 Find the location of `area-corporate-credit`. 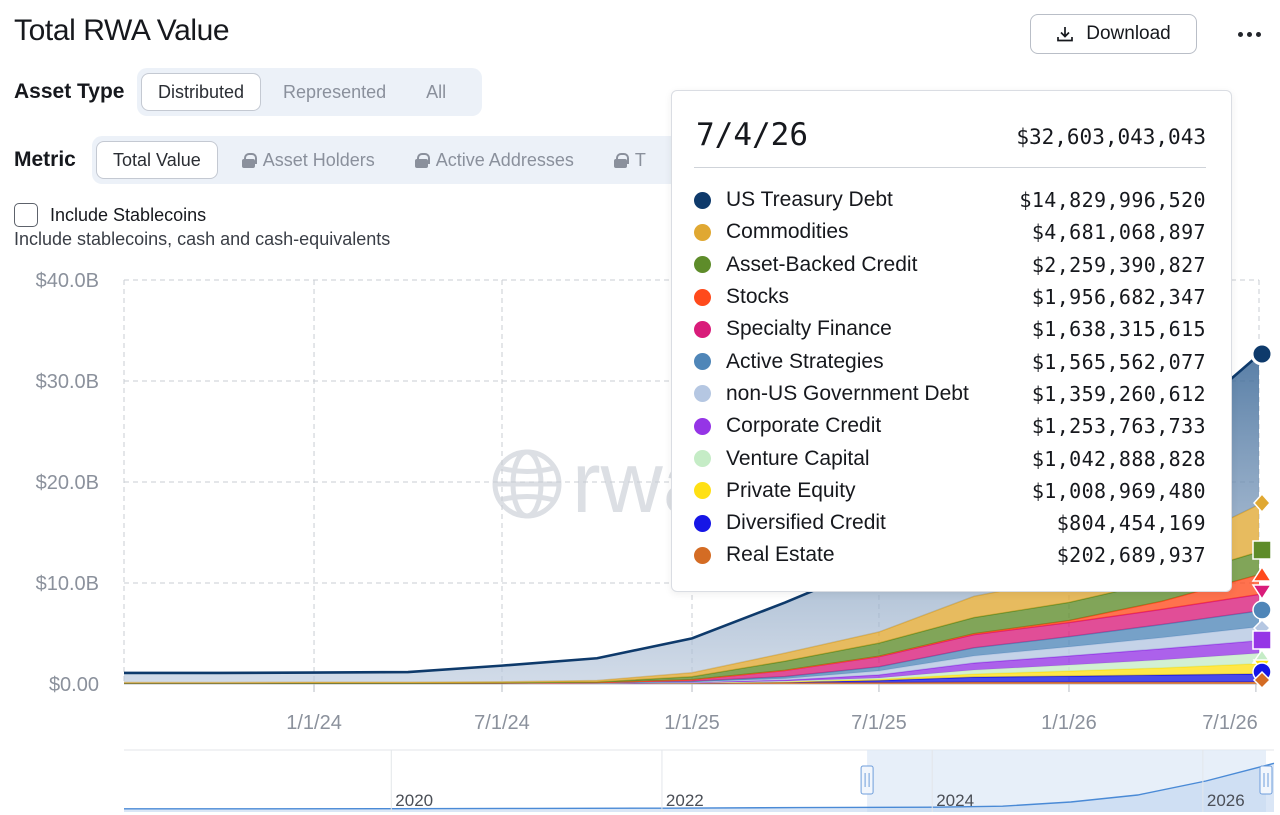

area-corporate-credit is located at coordinates (691, 661).